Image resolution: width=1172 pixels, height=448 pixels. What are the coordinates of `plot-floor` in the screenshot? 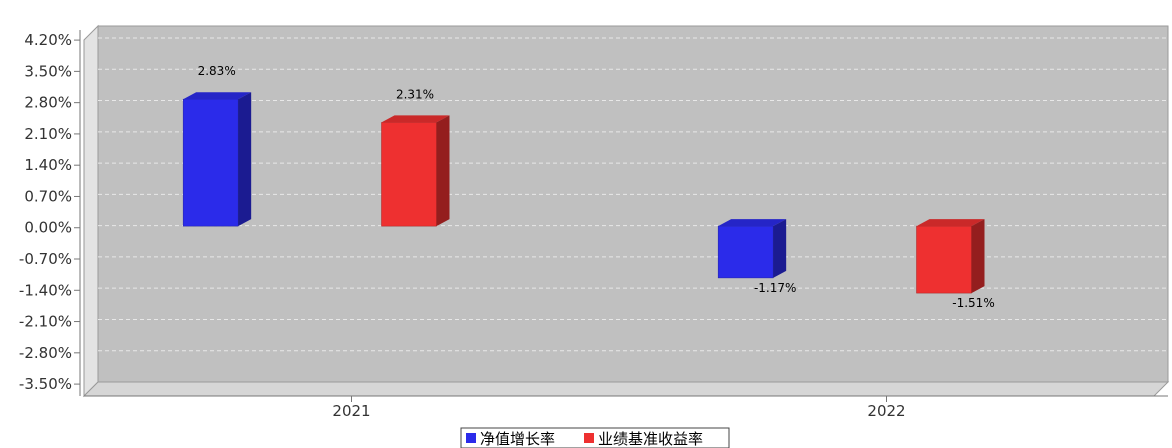 It's located at (626, 389).